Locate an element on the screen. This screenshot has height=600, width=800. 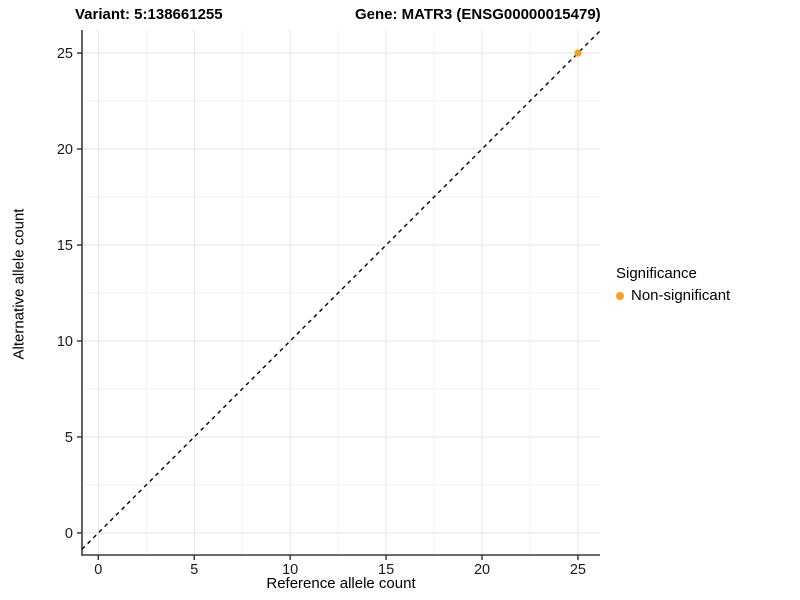
x-tick-label: 20 is located at coordinates (482, 570).